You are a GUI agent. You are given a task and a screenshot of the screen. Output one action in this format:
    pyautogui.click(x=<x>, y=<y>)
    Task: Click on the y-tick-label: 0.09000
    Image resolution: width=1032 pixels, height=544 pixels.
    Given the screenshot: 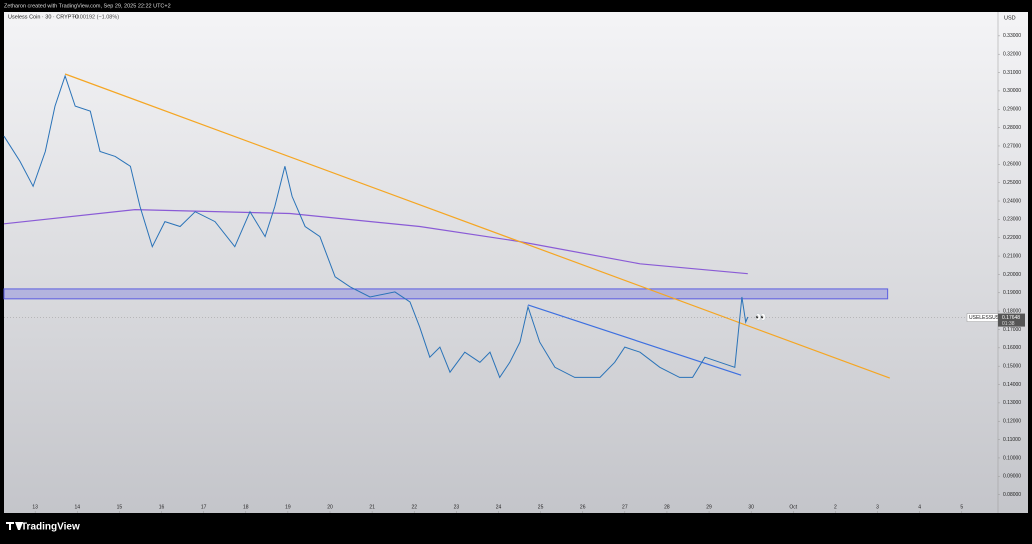 What is the action you would take?
    pyautogui.click(x=1012, y=477)
    